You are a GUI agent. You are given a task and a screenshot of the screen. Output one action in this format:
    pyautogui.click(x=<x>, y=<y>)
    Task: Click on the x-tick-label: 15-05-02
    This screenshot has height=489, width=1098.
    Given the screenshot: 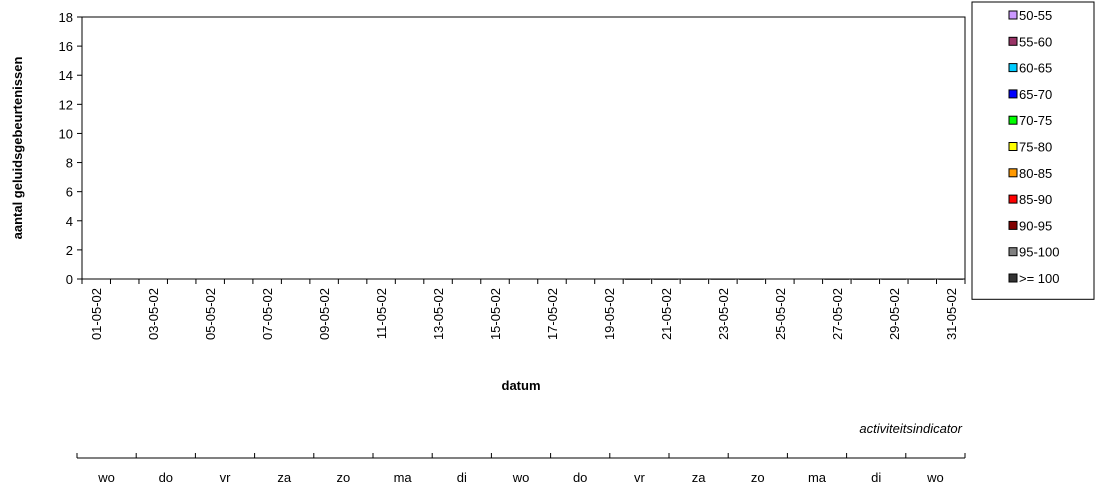 What is the action you would take?
    pyautogui.click(x=495, y=314)
    